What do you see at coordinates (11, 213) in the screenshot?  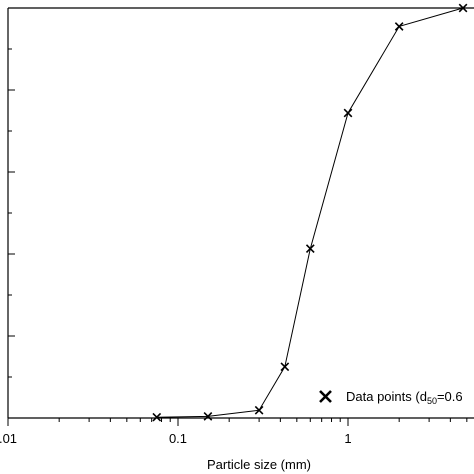 I see `y-axis-ticks` at bounding box center [11, 213].